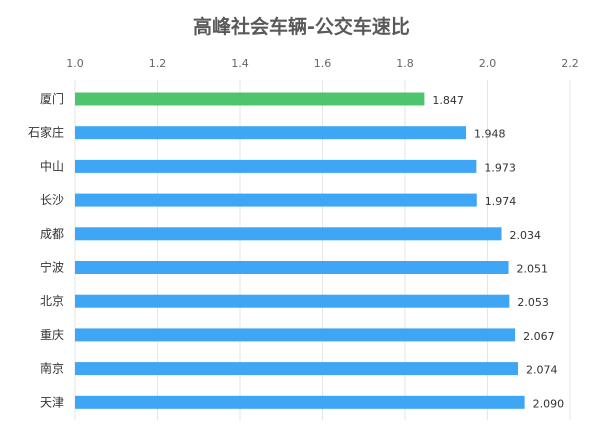 The height and width of the screenshot is (435, 603). What do you see at coordinates (52, 165) in the screenshot?
I see `category-label: 中山` at bounding box center [52, 165].